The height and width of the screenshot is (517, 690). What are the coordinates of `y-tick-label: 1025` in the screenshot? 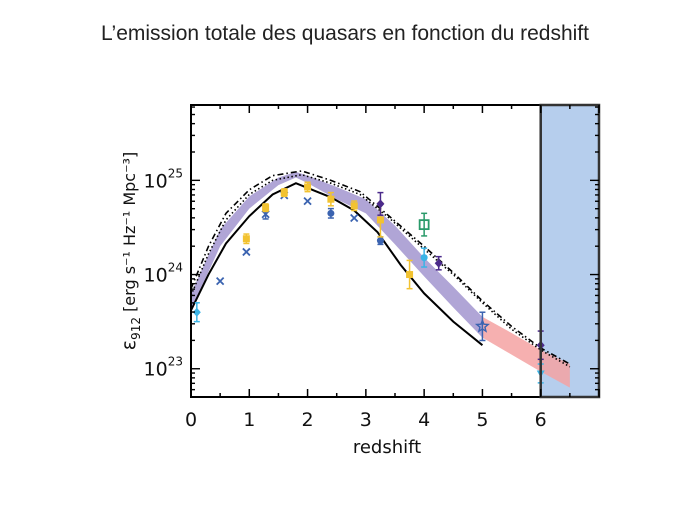 It's located at (163, 179).